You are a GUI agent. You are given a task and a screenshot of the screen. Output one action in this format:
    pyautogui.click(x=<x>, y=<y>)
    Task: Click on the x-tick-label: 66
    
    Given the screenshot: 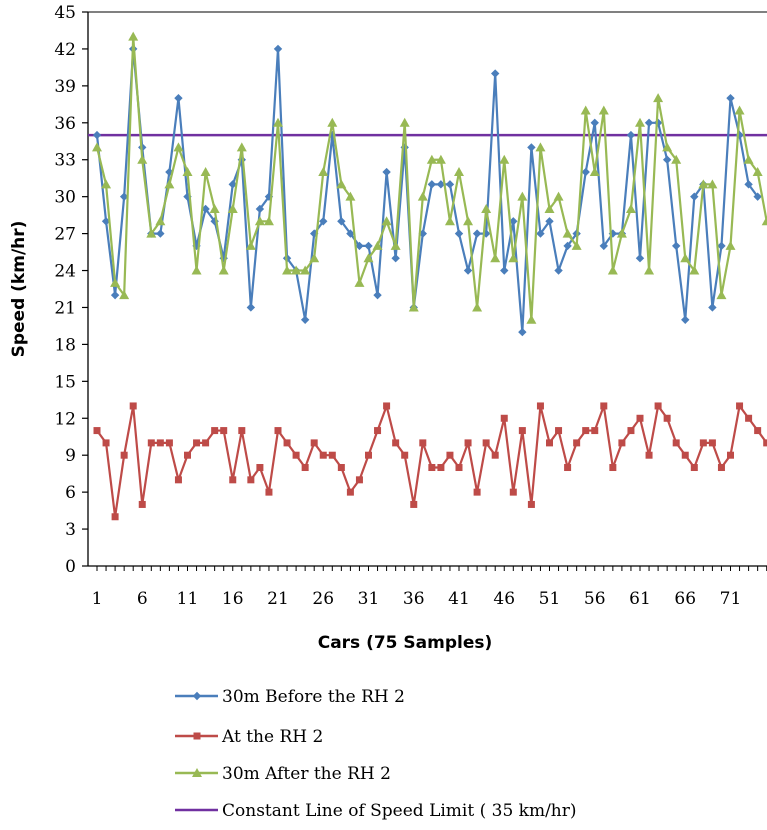 What is the action you would take?
    pyautogui.click(x=685, y=599)
    